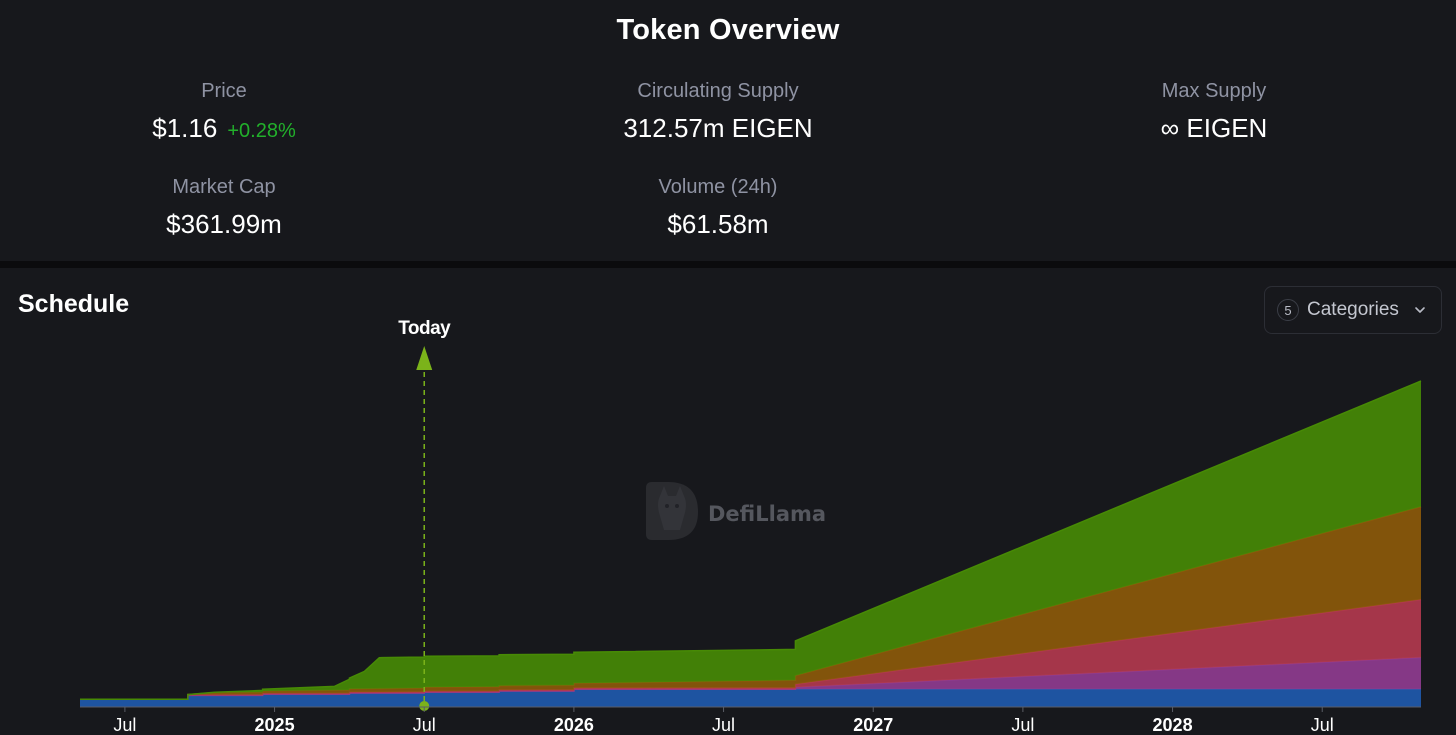 The image size is (1456, 735). I want to click on defillama-watermark: DefiLlama, so click(736, 511).